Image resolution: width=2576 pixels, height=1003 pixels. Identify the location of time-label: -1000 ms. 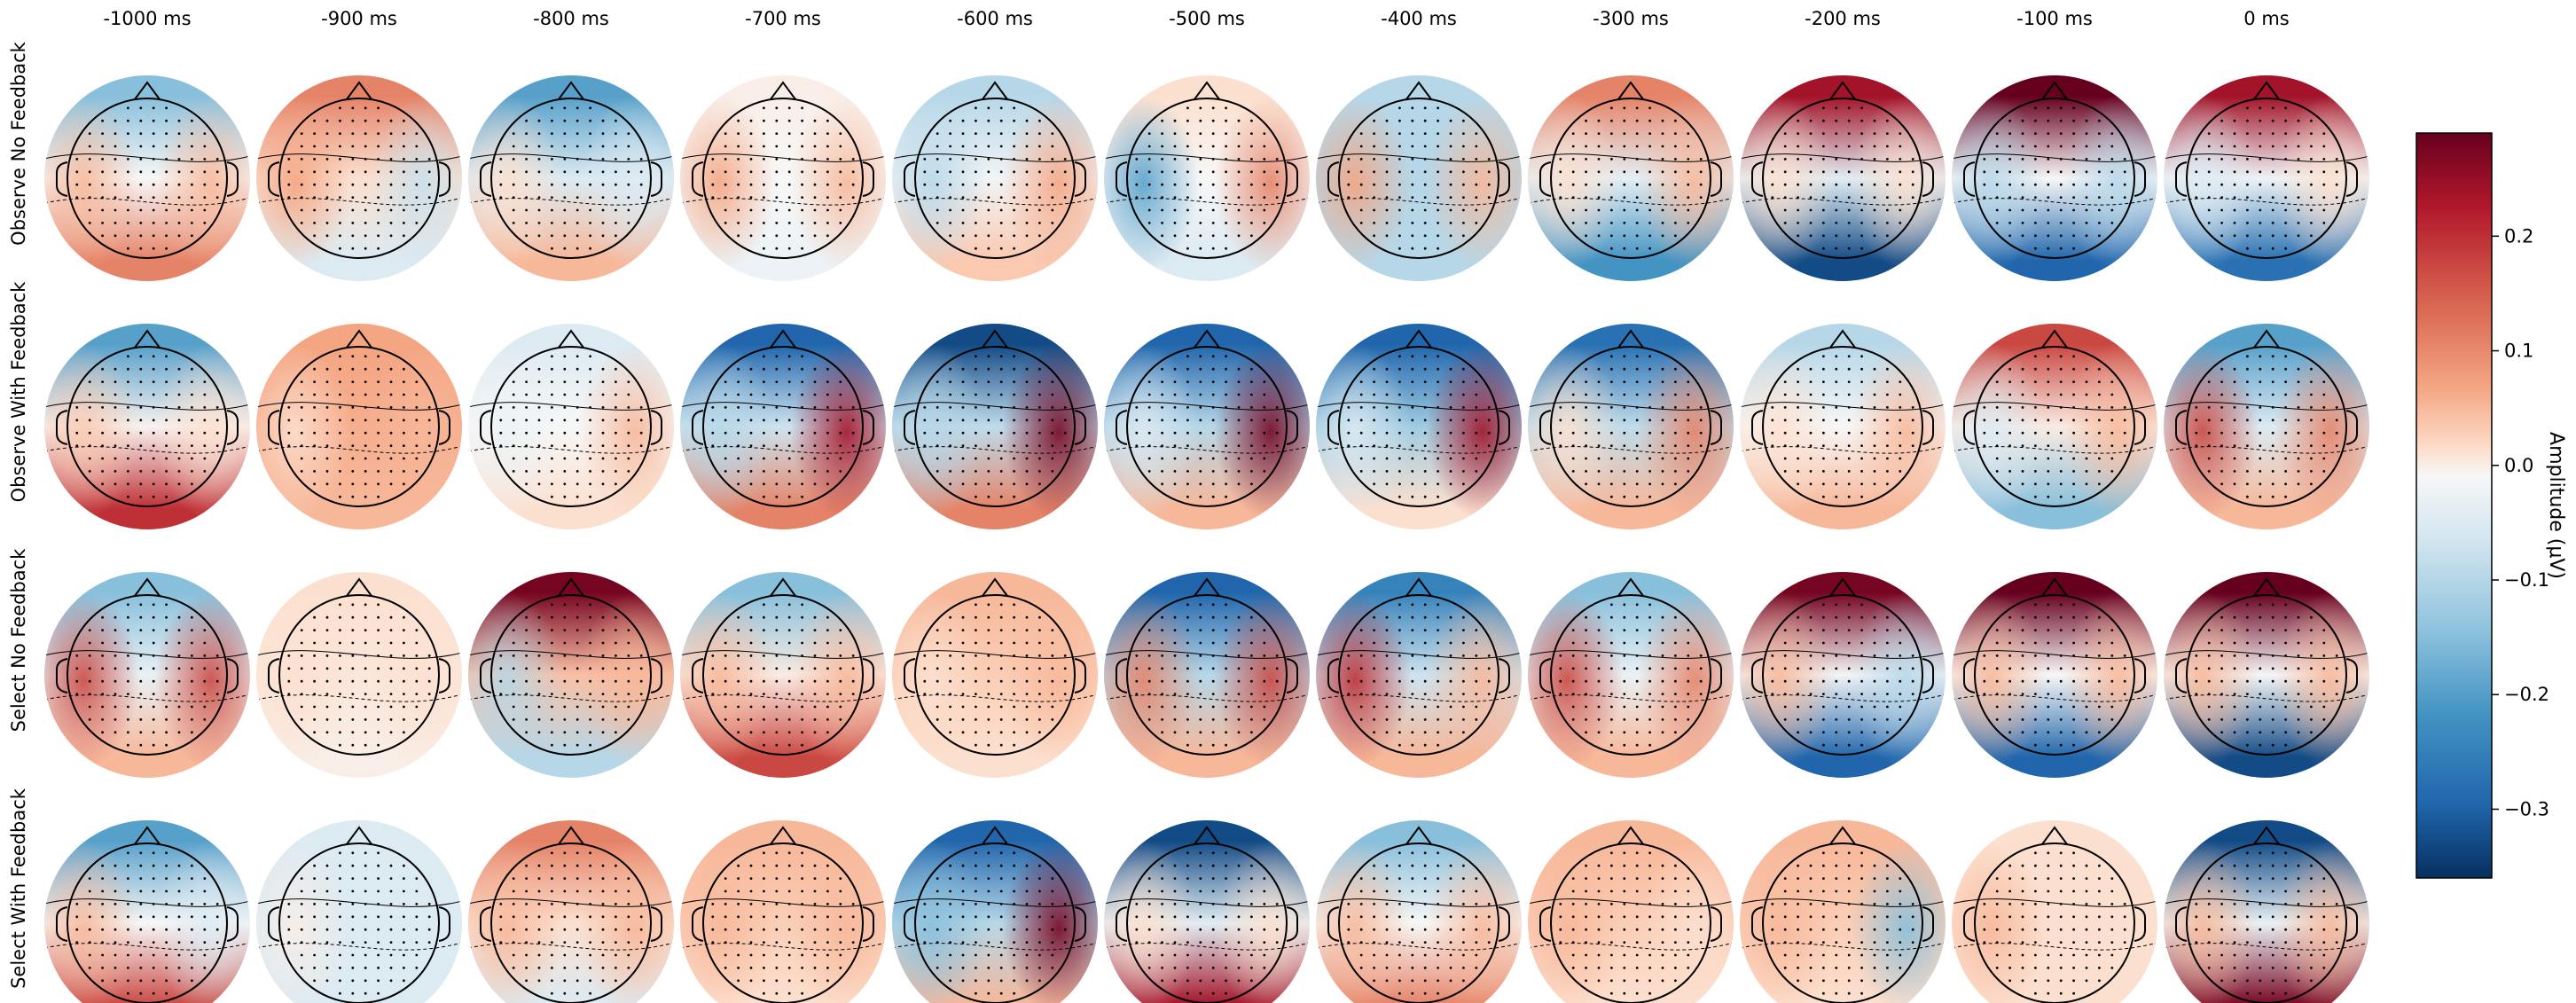
(147, 18).